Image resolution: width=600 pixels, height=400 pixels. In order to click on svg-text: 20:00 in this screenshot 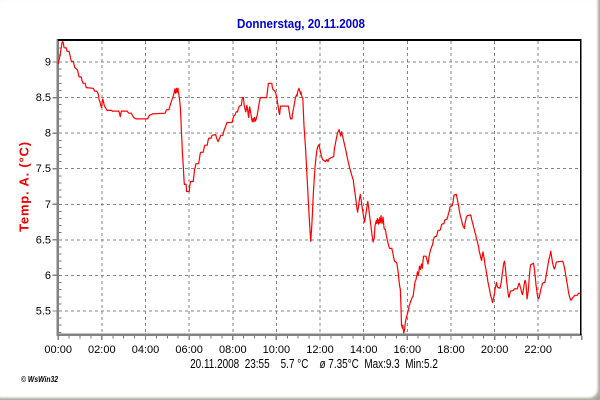, I will do `click(495, 350)`.